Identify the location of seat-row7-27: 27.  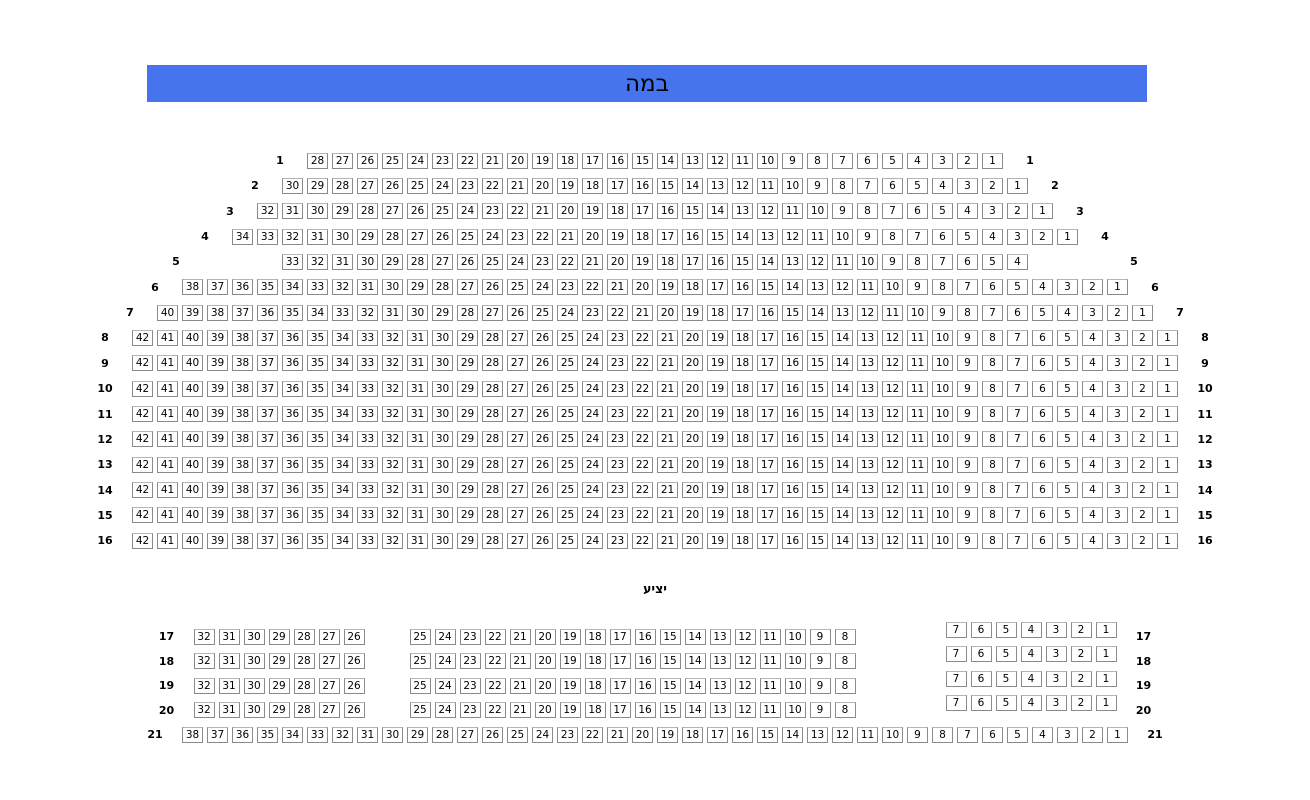
(492, 312).